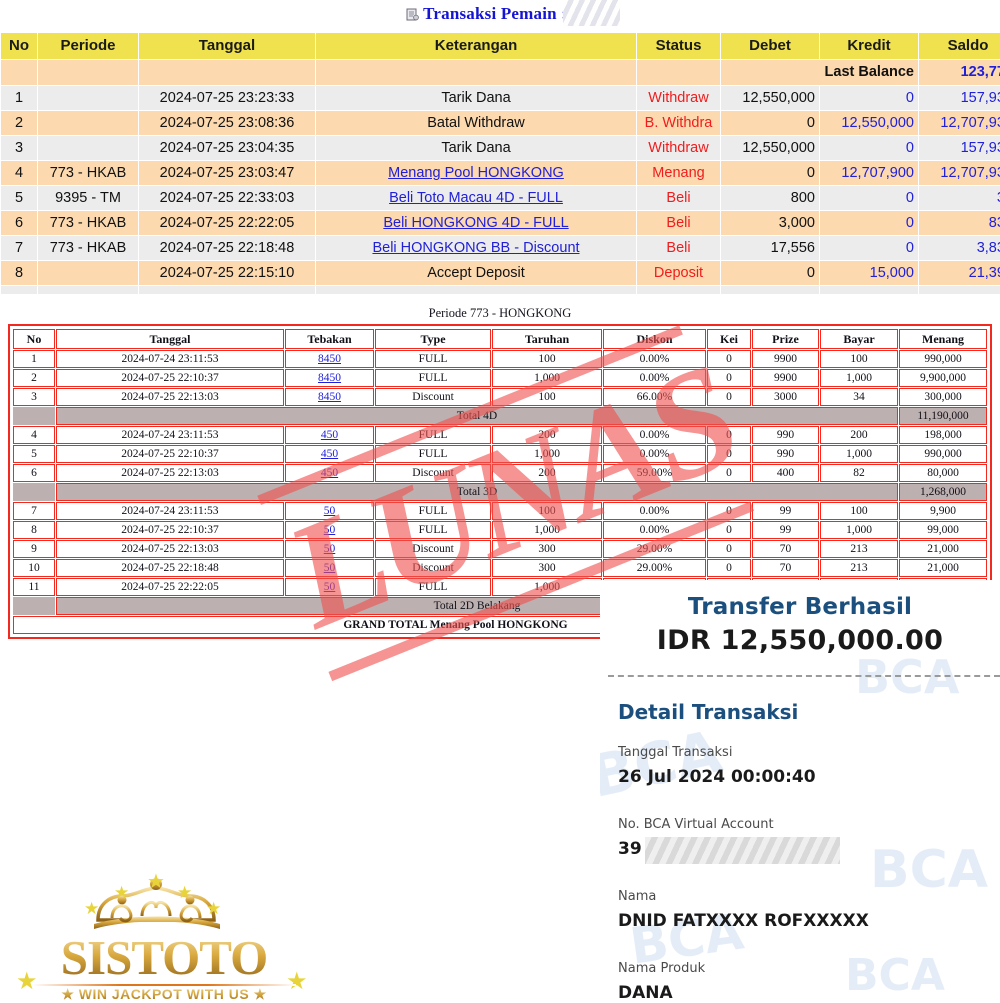  What do you see at coordinates (943, 435) in the screenshot?
I see `detail-menang: 198,000` at bounding box center [943, 435].